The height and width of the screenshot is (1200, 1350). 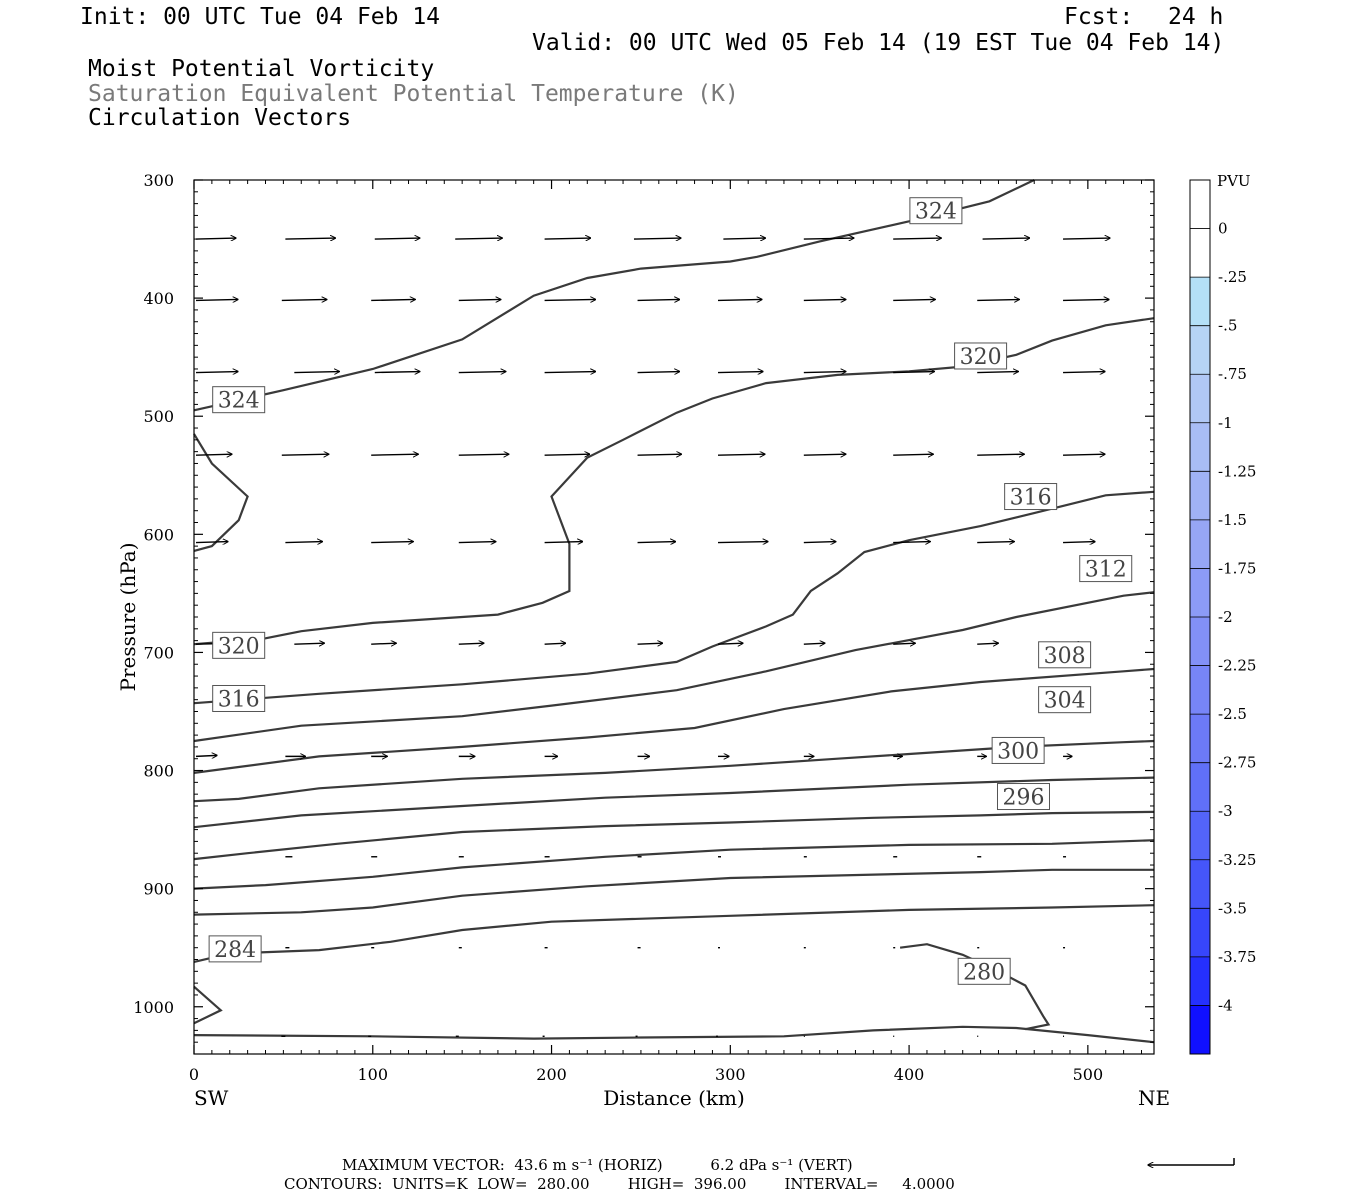 I want to click on contour-label: 324, so click(x=239, y=401).